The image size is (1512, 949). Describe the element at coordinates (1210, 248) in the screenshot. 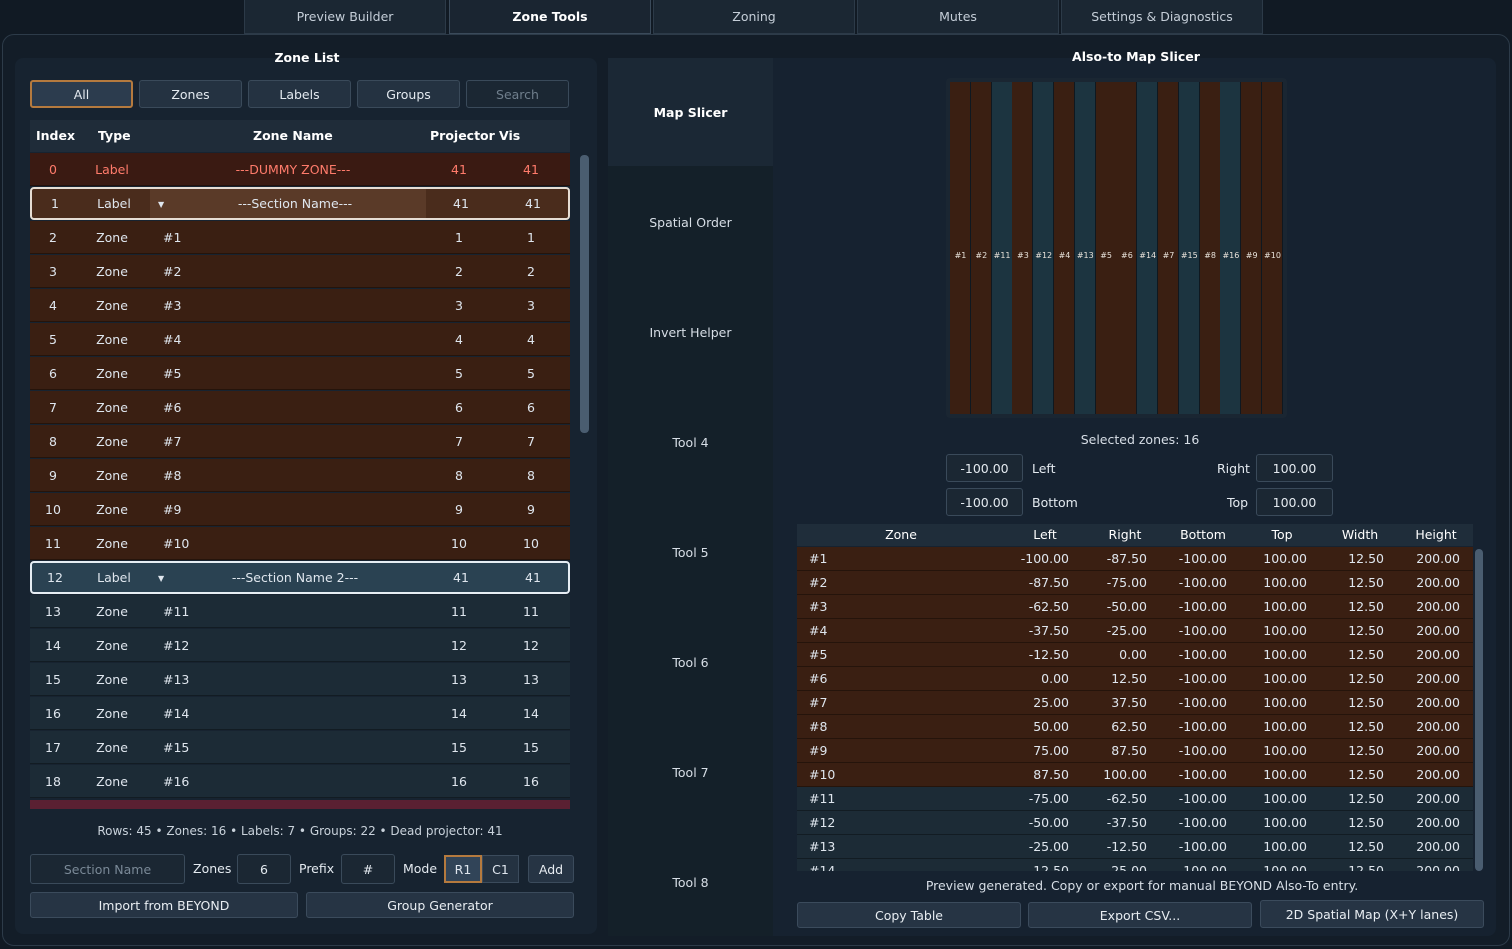

I see `slice-strip: #8` at that location.